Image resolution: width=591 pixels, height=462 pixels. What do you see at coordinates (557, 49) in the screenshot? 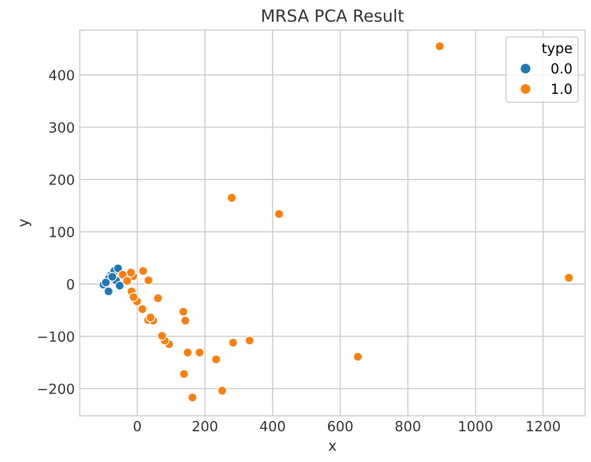
I see `legend-title: type` at bounding box center [557, 49].